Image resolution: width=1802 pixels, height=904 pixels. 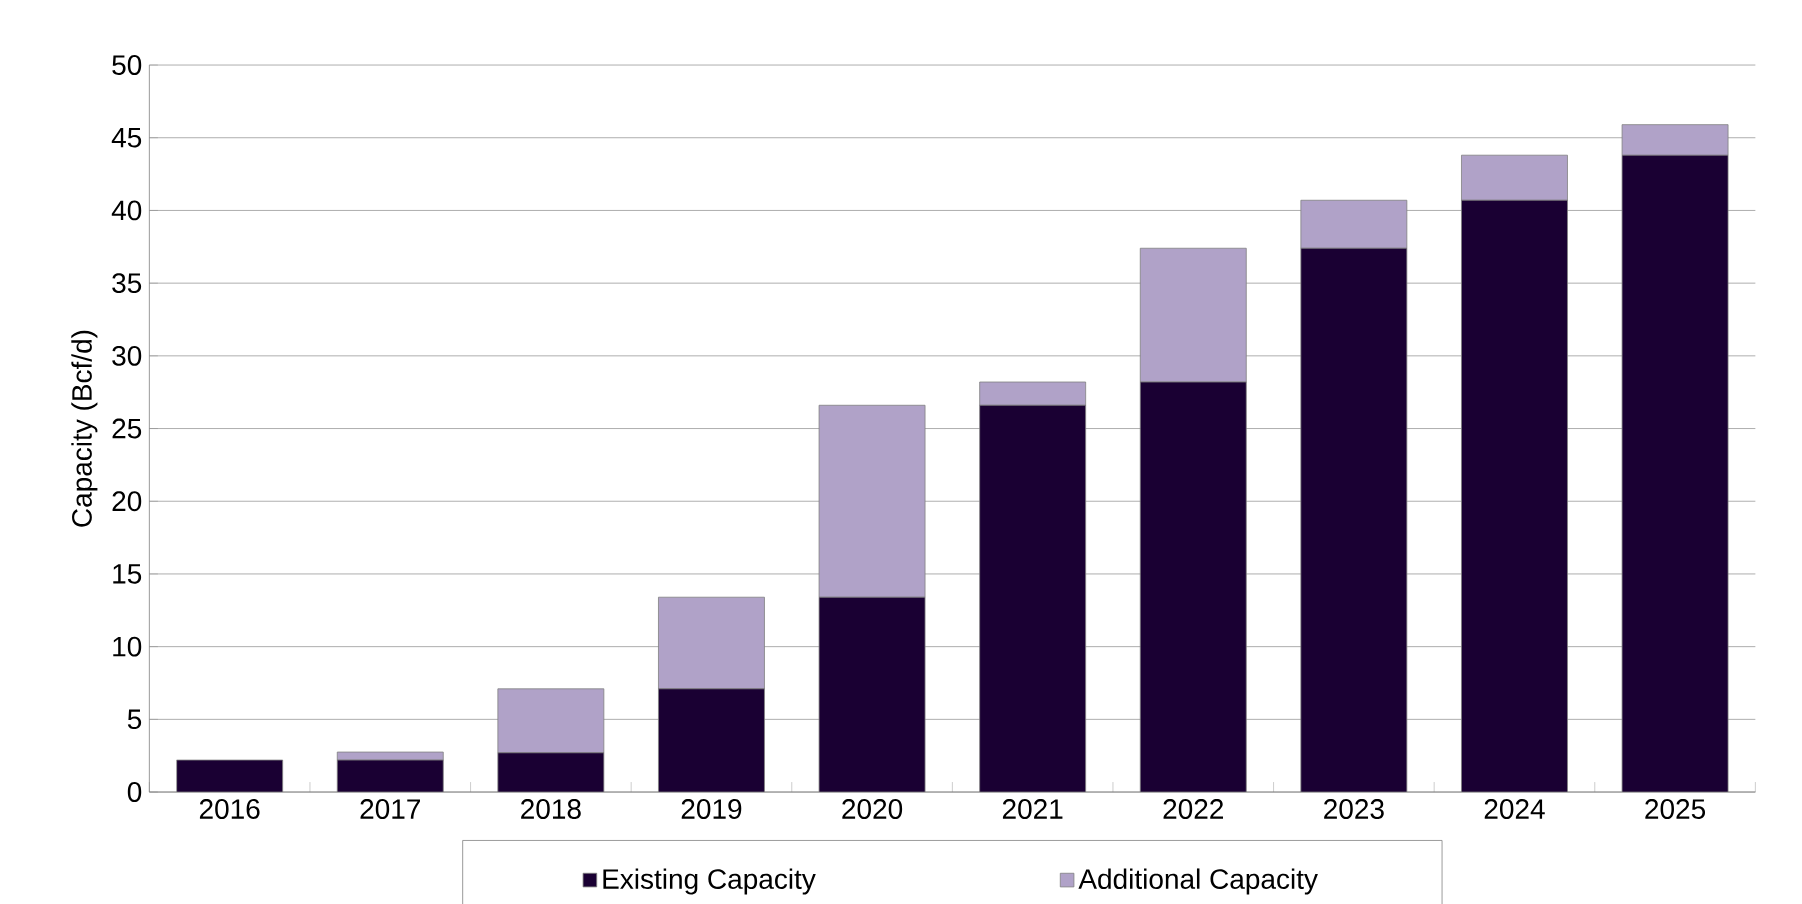 I want to click on x-tick-label: 2016, so click(x=229, y=809).